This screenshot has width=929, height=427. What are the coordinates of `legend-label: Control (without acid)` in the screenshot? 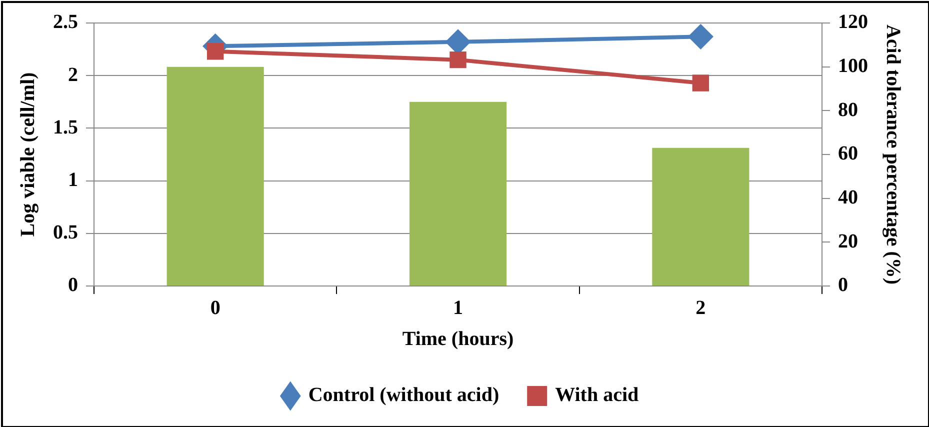 It's located at (404, 395).